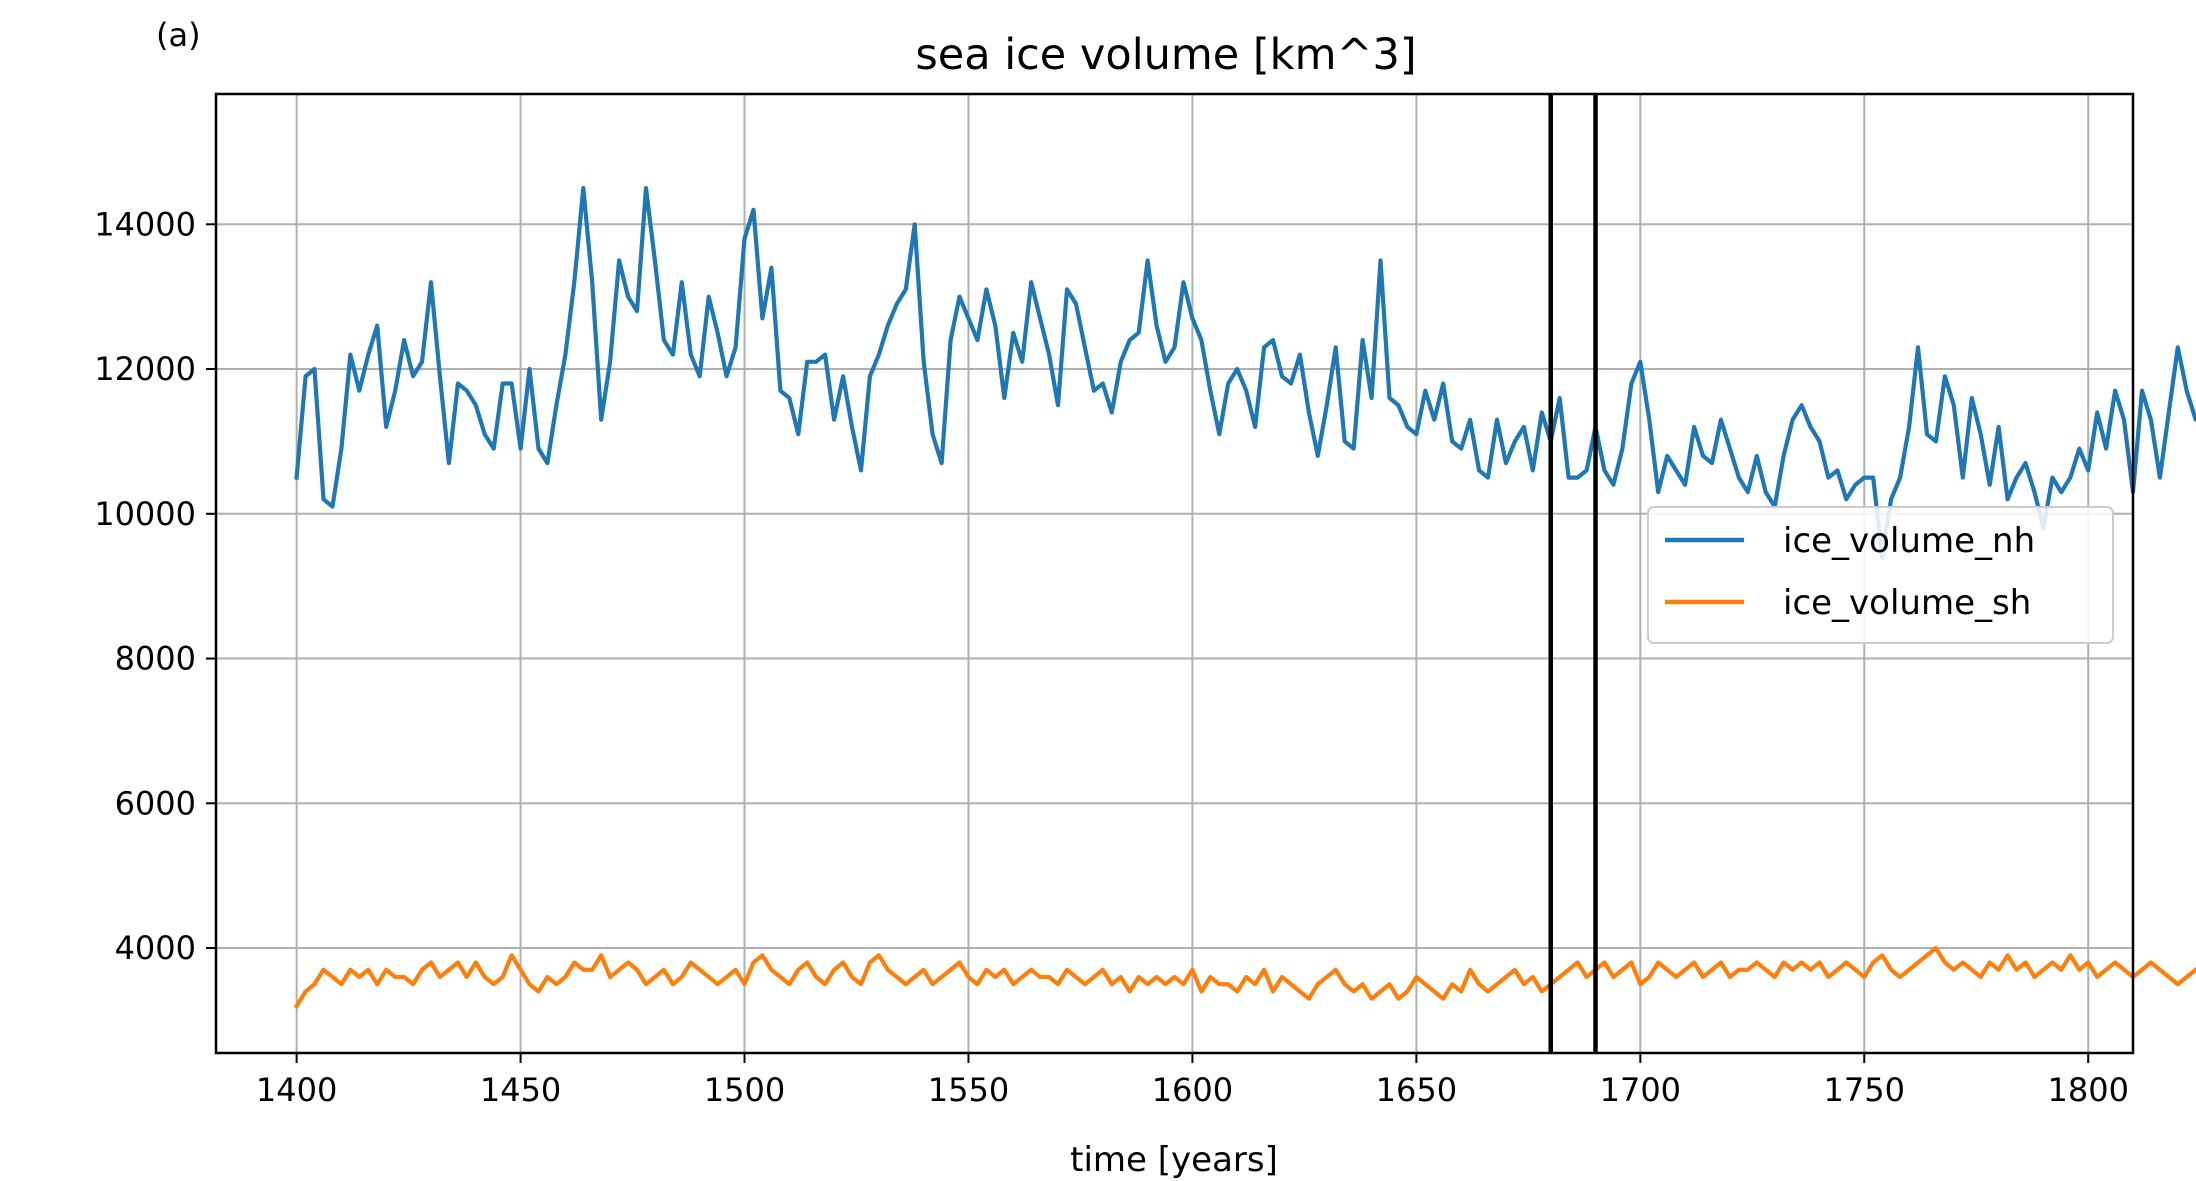  Describe the element at coordinates (178, 35) in the screenshot. I see `panel-label: (a)` at that location.